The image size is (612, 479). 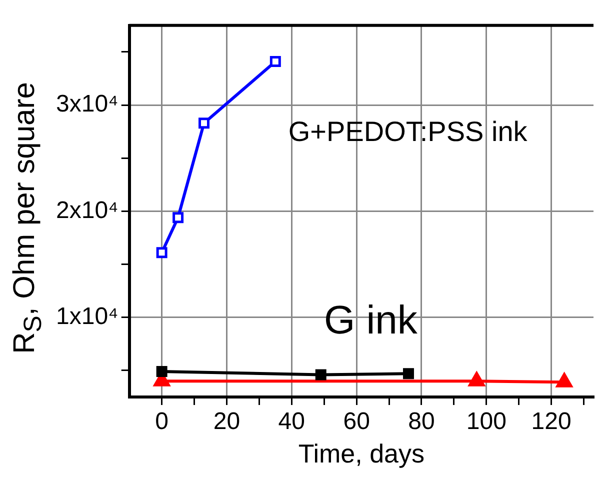 What do you see at coordinates (408, 131) in the screenshot?
I see `annotation: G+PEDOT:PSS ink` at bounding box center [408, 131].